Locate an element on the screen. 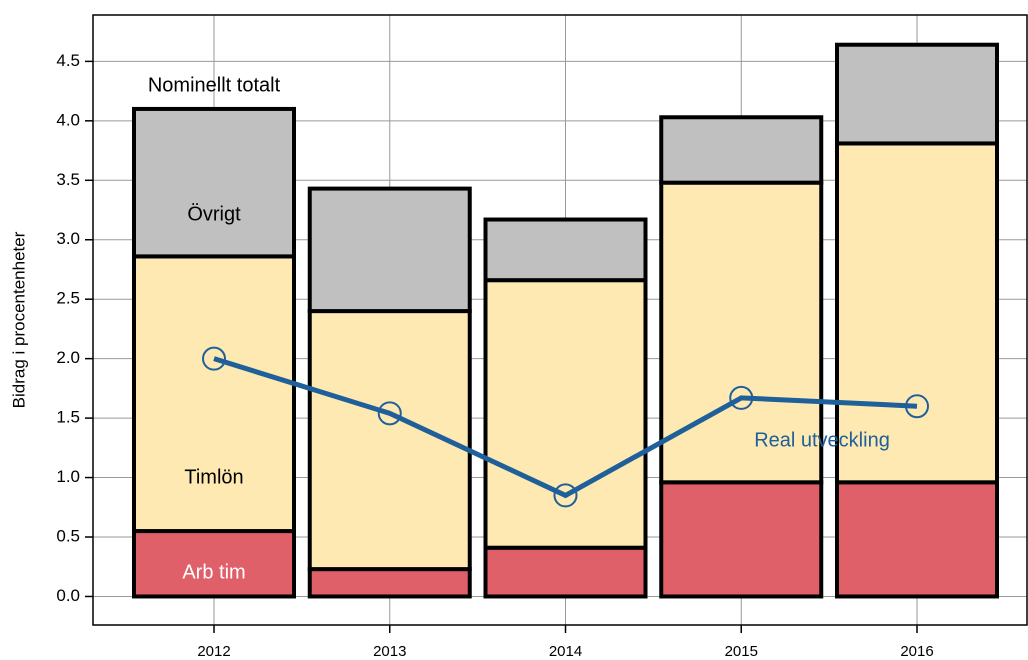 This screenshot has height=660, width=1028. y-tick-label: 4.5 is located at coordinates (68, 60).